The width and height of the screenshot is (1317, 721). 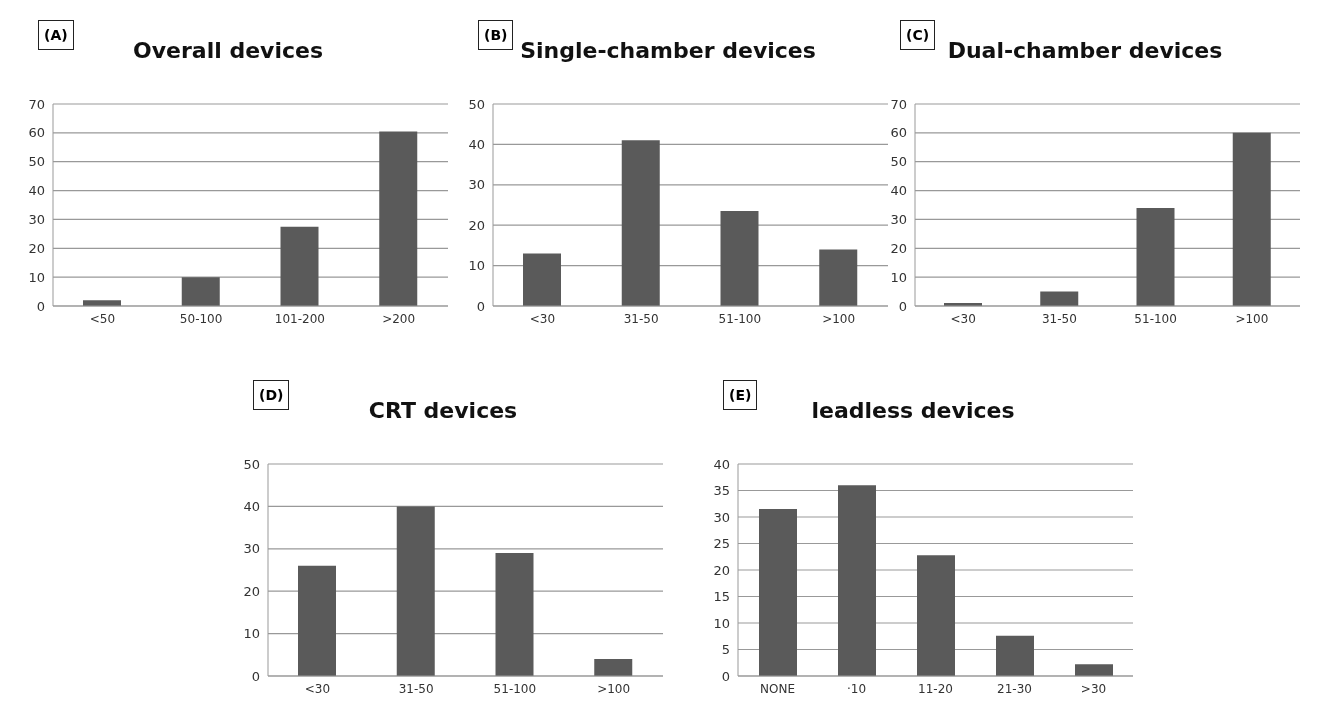 I want to click on text: (C), so click(x=918, y=35).